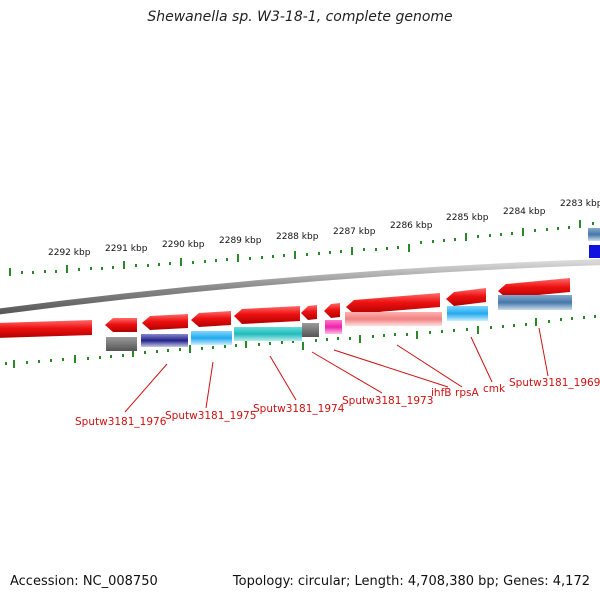  Describe the element at coordinates (354, 232) in the screenshot. I see `kbp-label: 2287 kbp` at that location.